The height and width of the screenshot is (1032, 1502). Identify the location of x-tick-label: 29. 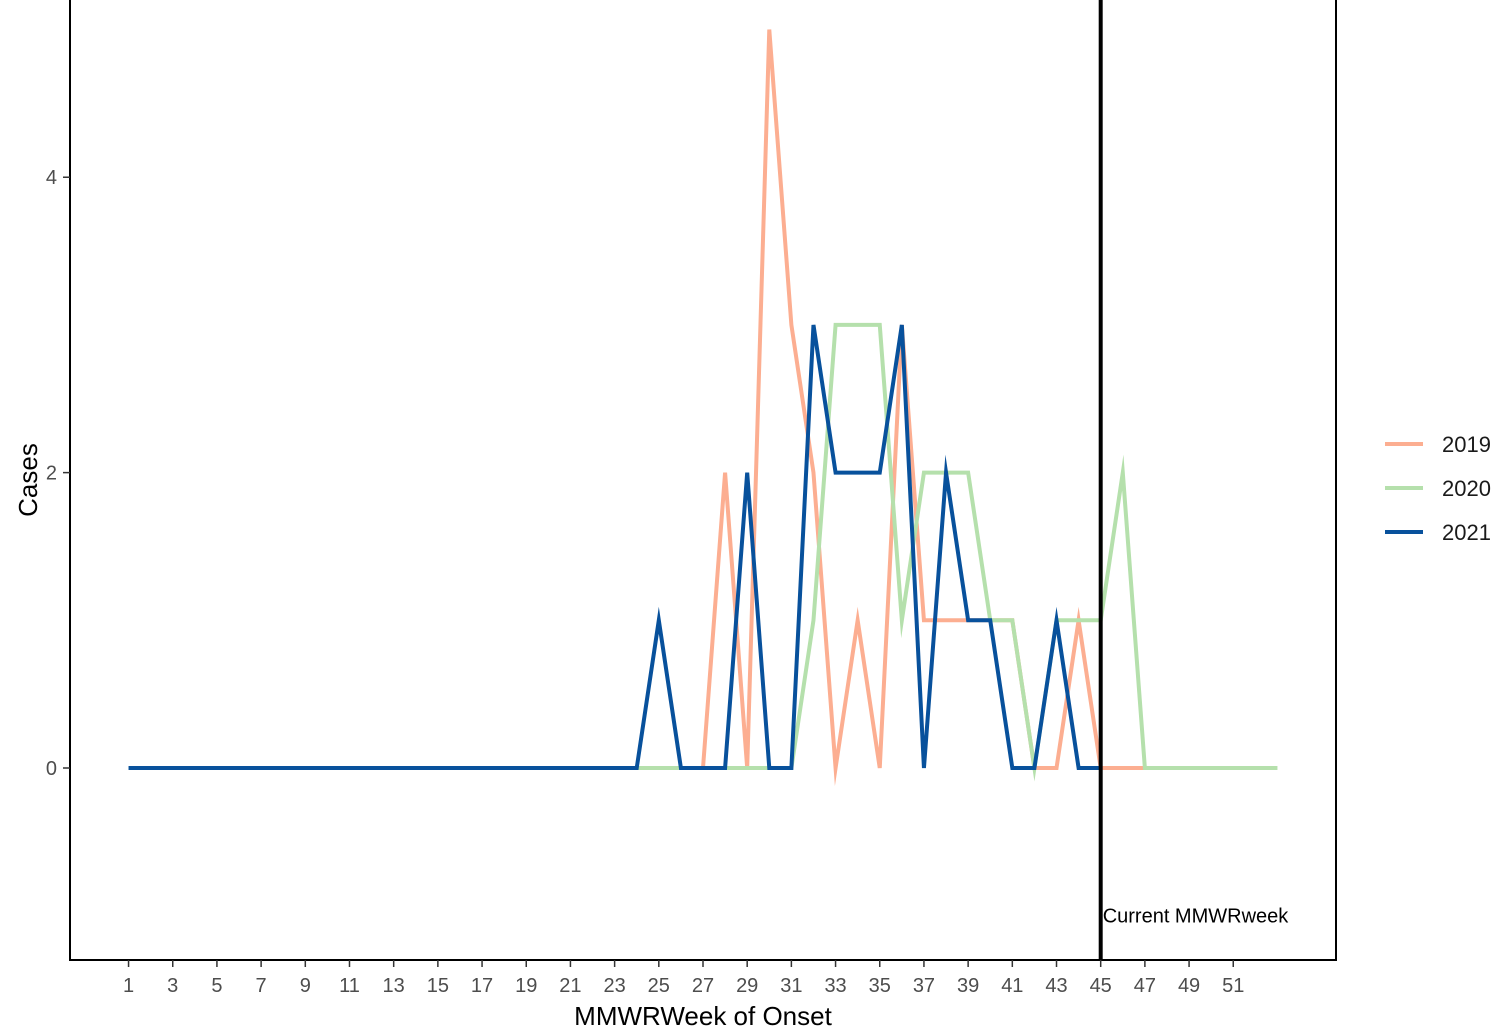
(747, 986).